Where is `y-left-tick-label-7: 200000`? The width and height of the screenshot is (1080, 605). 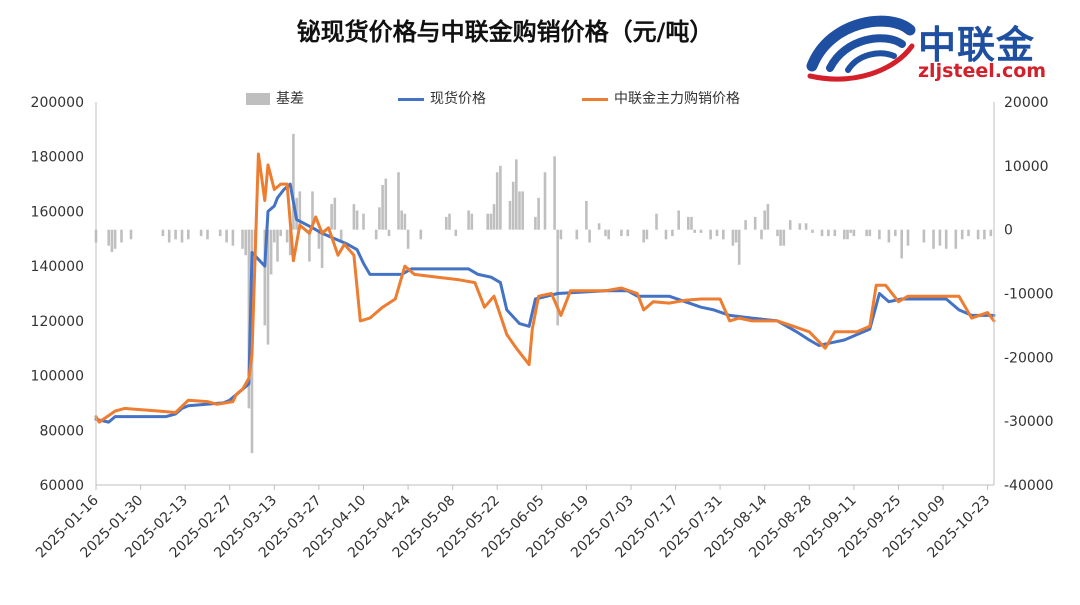 y-left-tick-label-7: 200000 is located at coordinates (57, 103).